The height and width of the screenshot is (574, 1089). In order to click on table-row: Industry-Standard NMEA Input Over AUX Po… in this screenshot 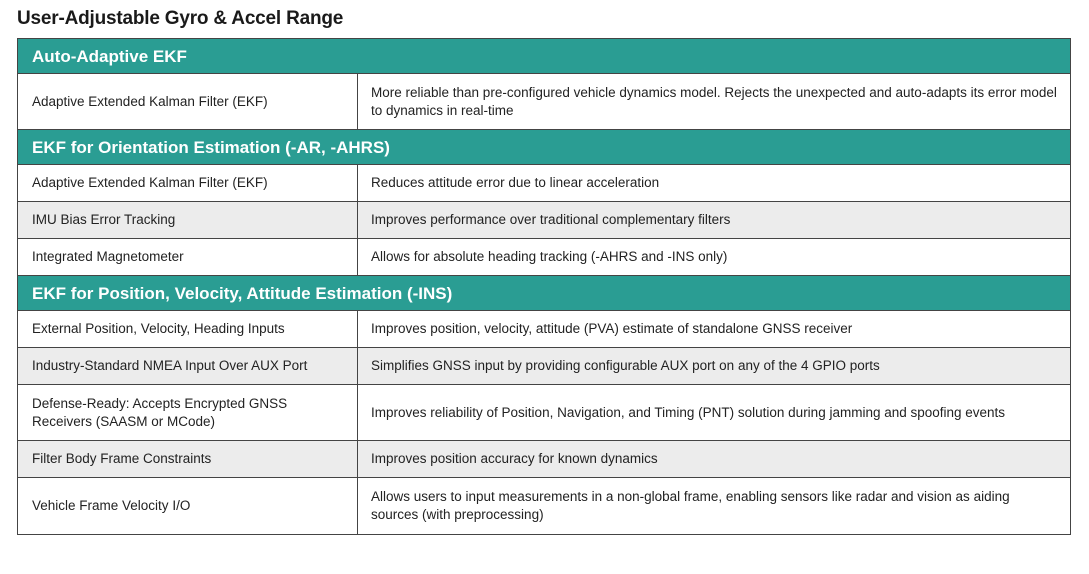, I will do `click(544, 366)`.